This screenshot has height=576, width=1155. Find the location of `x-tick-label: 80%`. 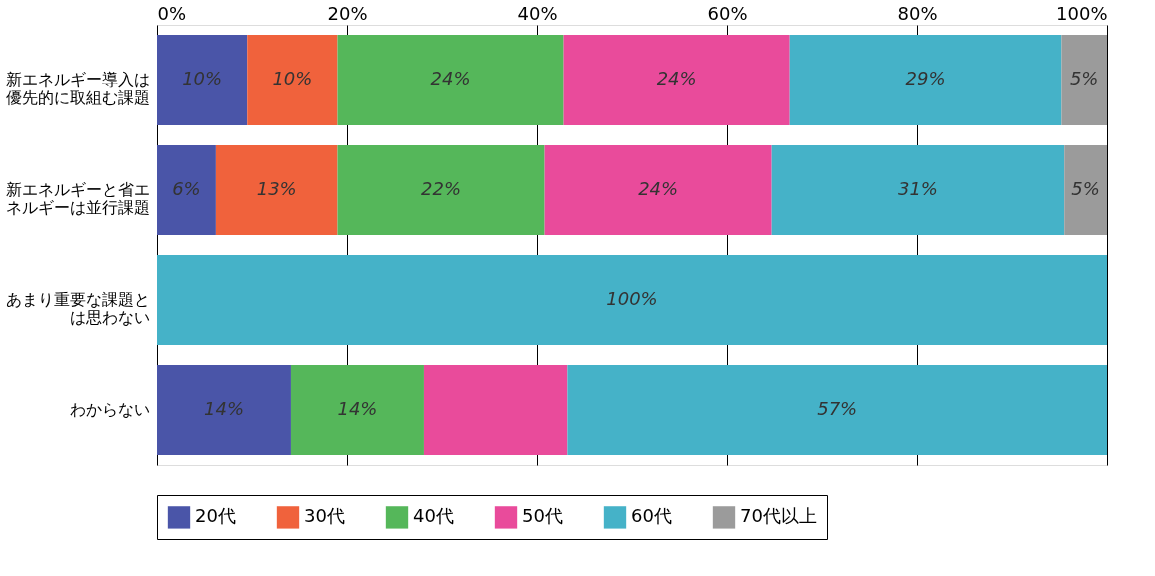

x-tick-label: 80% is located at coordinates (917, 13).